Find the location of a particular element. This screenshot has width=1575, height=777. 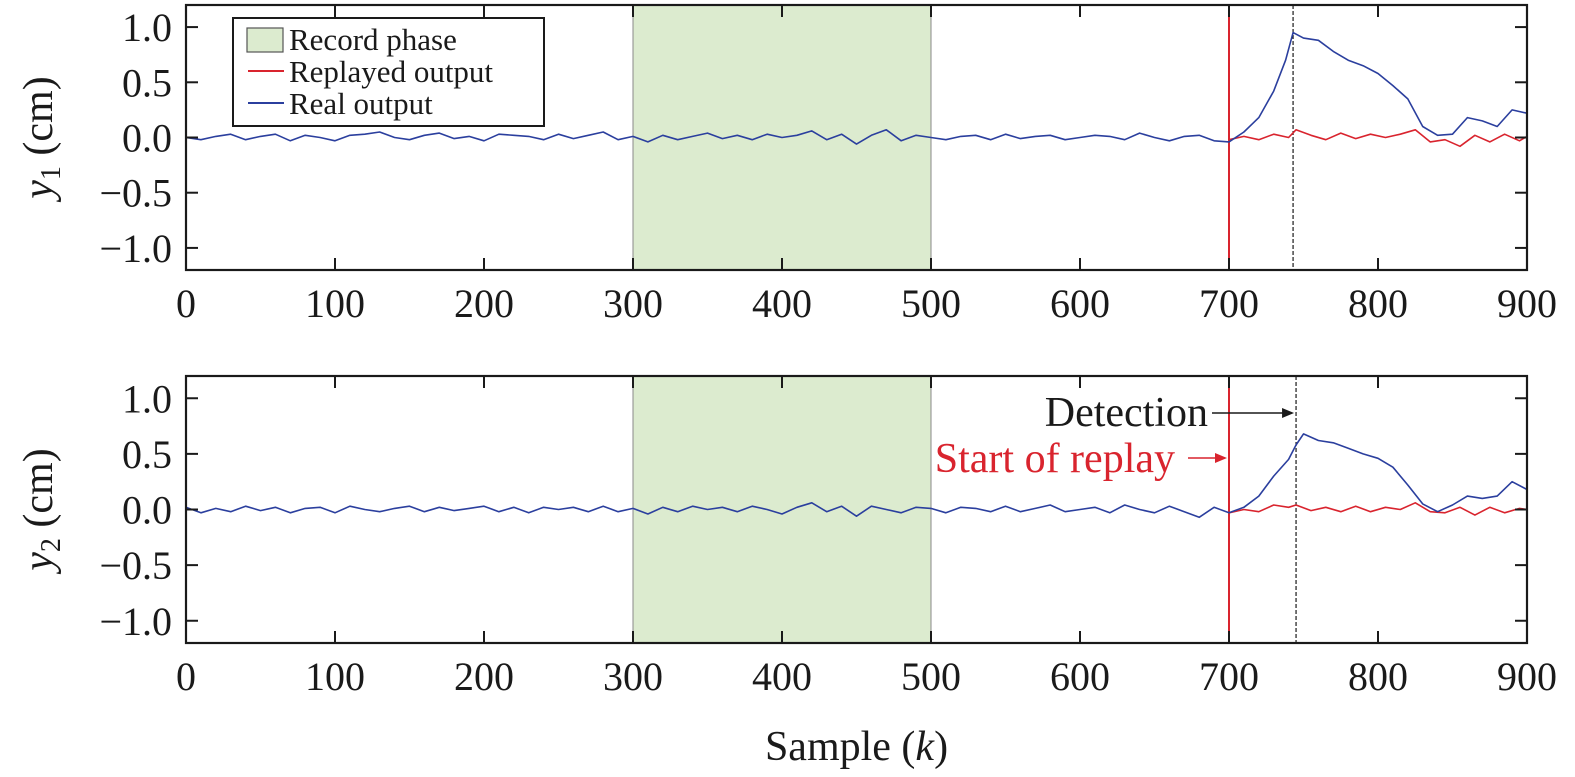

x-axis-title: Sample (k) is located at coordinates (856, 747).